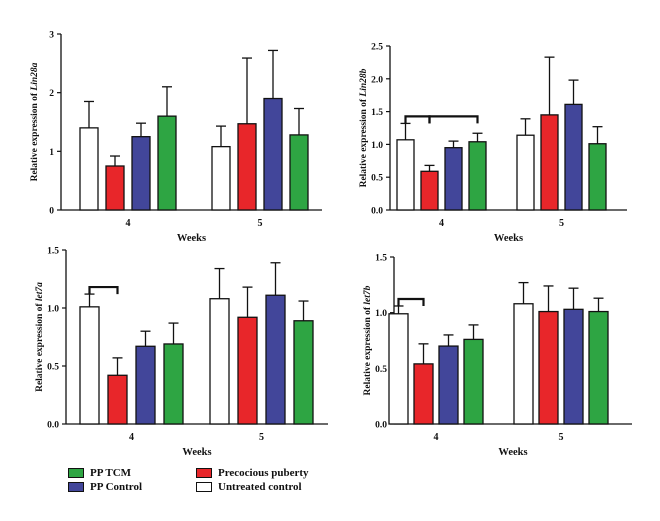  I want to click on legend-item-pp-control: PP Control, so click(105, 487).